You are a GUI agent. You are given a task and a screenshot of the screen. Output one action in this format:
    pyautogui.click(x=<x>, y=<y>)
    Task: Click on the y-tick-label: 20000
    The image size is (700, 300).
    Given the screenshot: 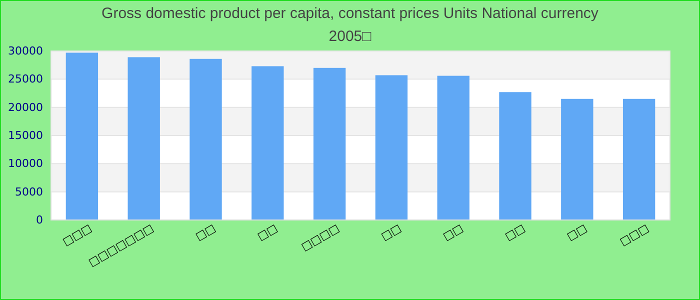 What is the action you would take?
    pyautogui.click(x=25, y=107)
    